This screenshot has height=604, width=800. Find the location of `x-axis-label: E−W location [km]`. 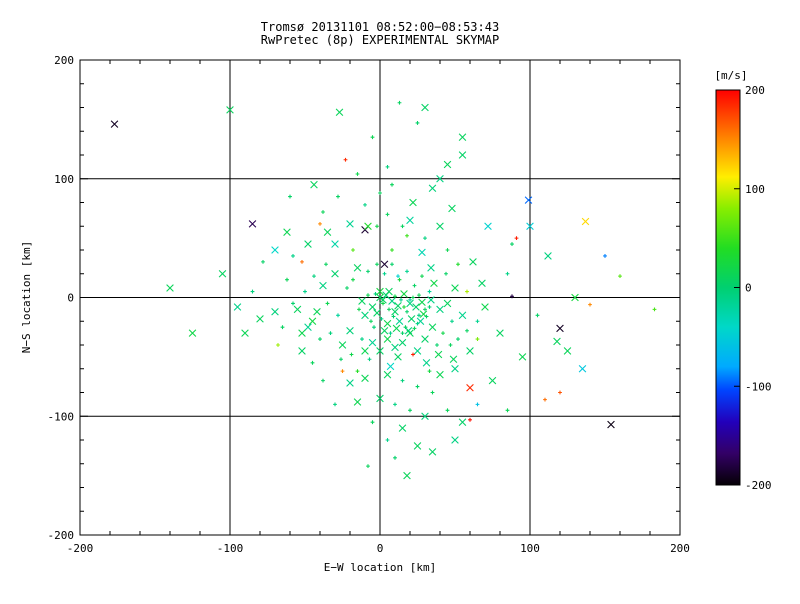

x-axis-label: E−W location [km] is located at coordinates (380, 567).